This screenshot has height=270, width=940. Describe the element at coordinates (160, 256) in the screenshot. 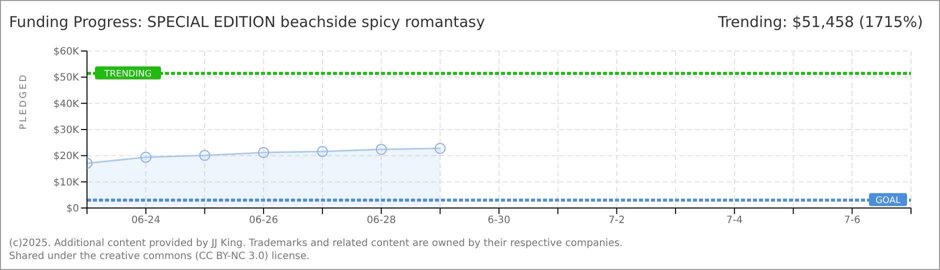

I see `text: Shared under the creative commons (CC BY-NC 3.0) license.` at that location.